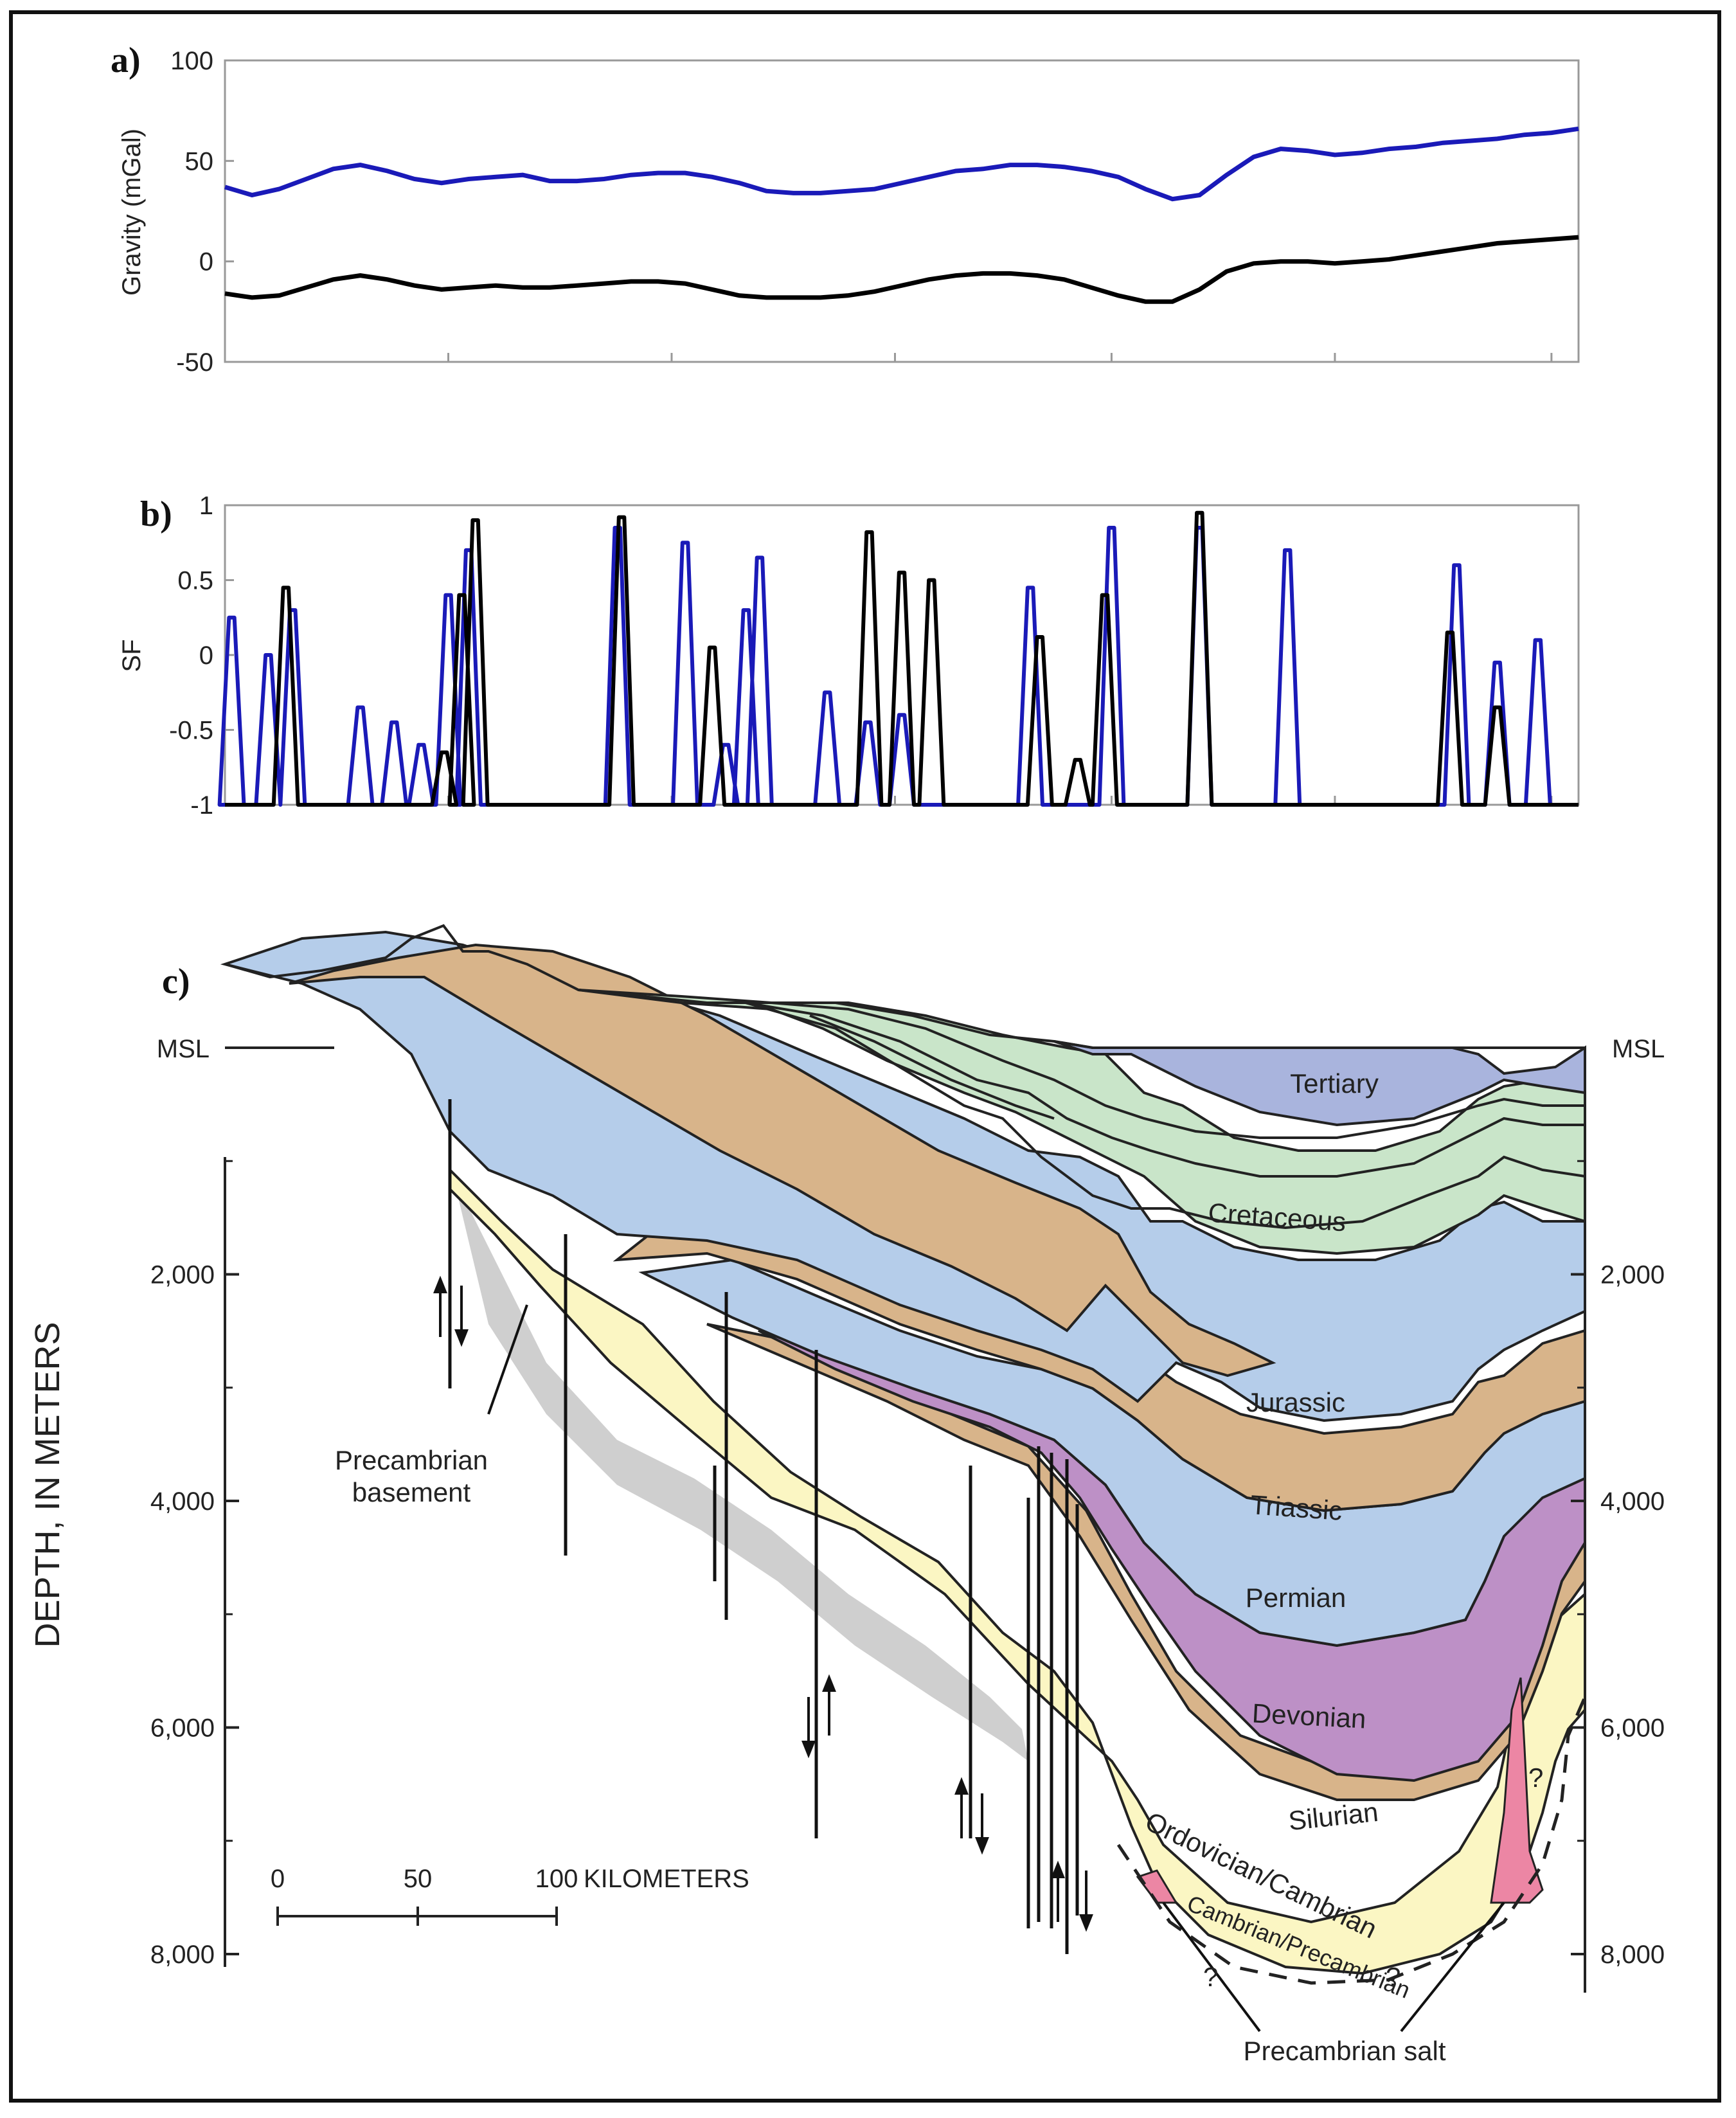  Describe the element at coordinates (1344, 2051) in the screenshot. I see `label-precambrian-salt: Precambrian salt` at that location.